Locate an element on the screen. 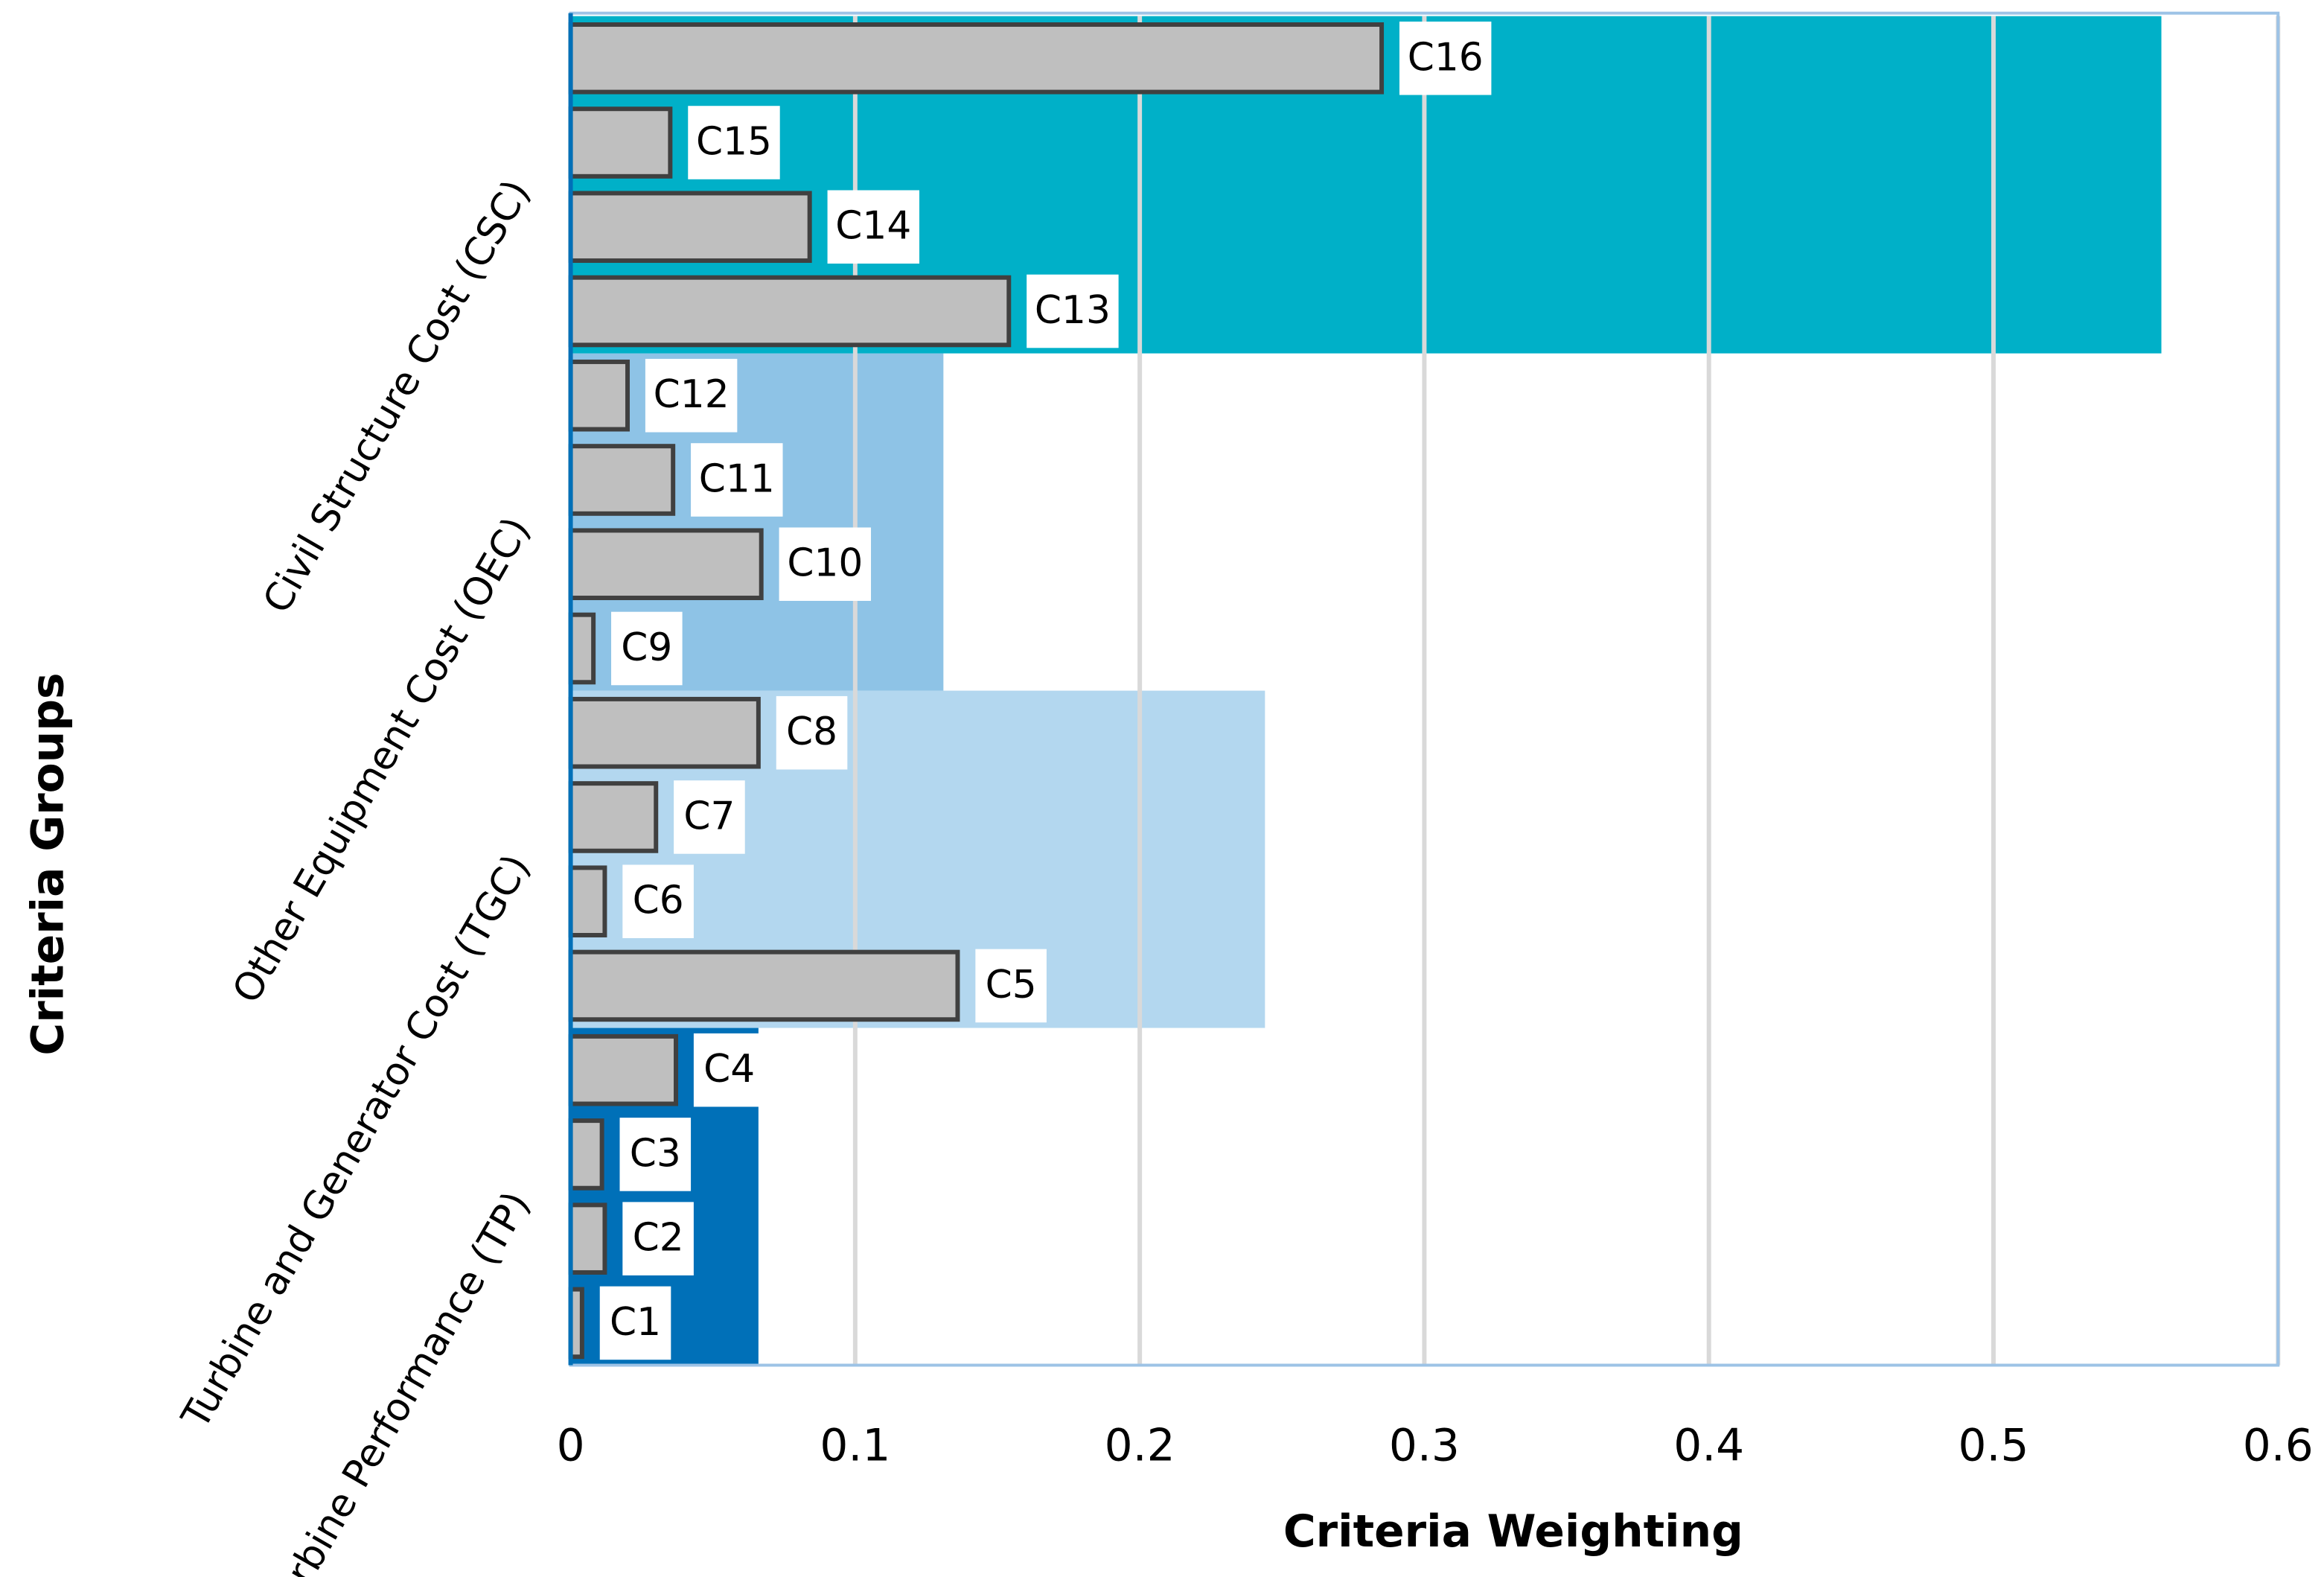 Image resolution: width=2324 pixels, height=1577 pixels. x-tick-label: 0.5 is located at coordinates (1993, 1446).